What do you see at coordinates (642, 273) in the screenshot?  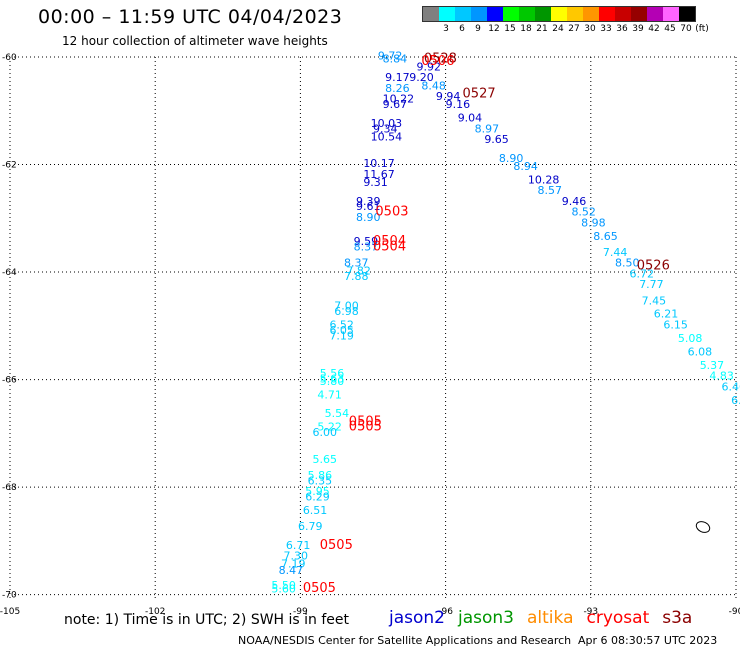 I see `wave-height-value: 6.72` at bounding box center [642, 273].